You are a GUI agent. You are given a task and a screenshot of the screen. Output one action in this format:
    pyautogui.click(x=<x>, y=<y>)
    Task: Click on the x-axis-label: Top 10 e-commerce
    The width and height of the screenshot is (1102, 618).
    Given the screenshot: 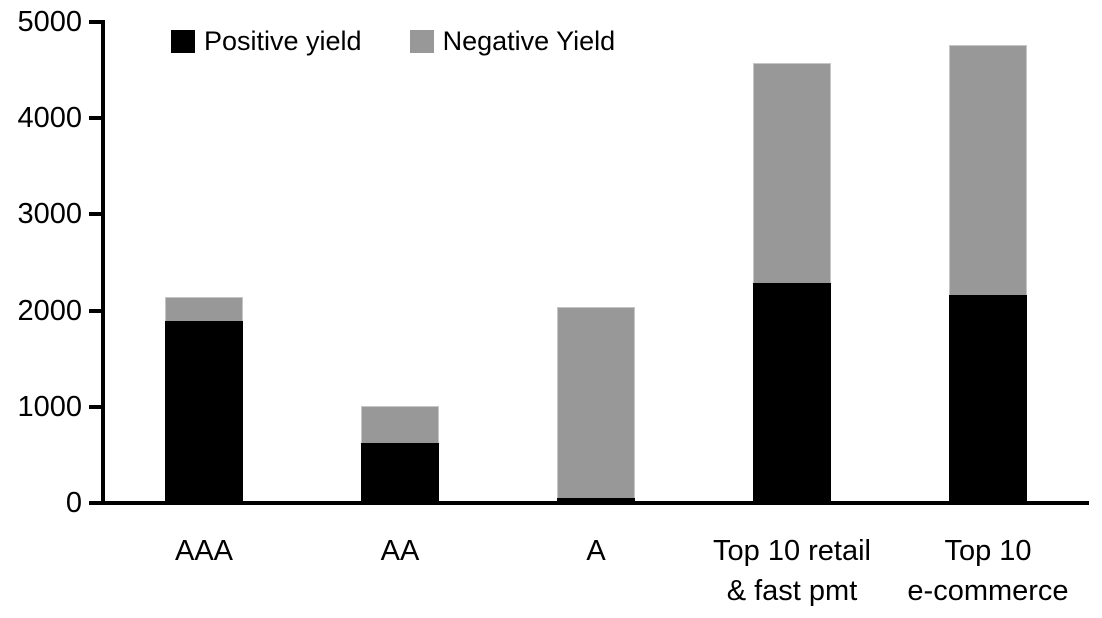 What is the action you would take?
    pyautogui.click(x=988, y=571)
    